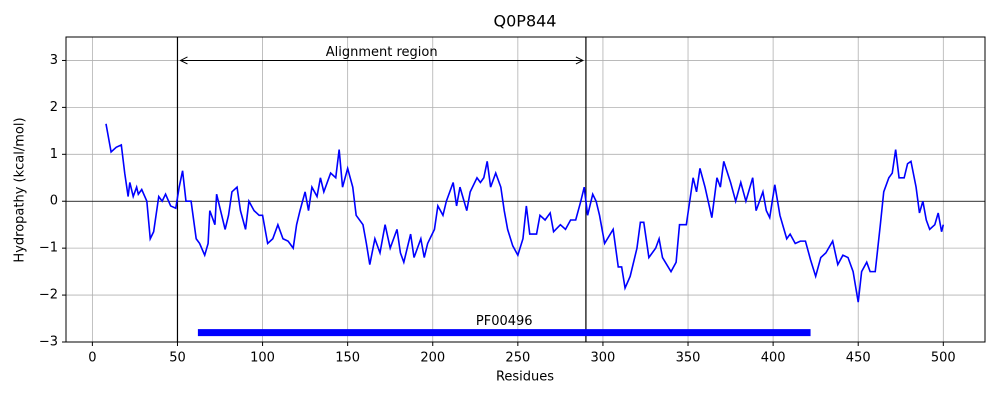  What do you see at coordinates (432, 358) in the screenshot?
I see `x-tick-label: 200` at bounding box center [432, 358].